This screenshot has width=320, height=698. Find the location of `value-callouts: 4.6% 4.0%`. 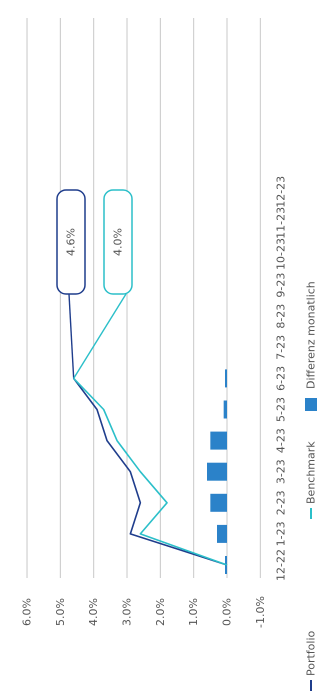

value-callouts: 4.6% 4.0% is located at coordinates (94, 284).